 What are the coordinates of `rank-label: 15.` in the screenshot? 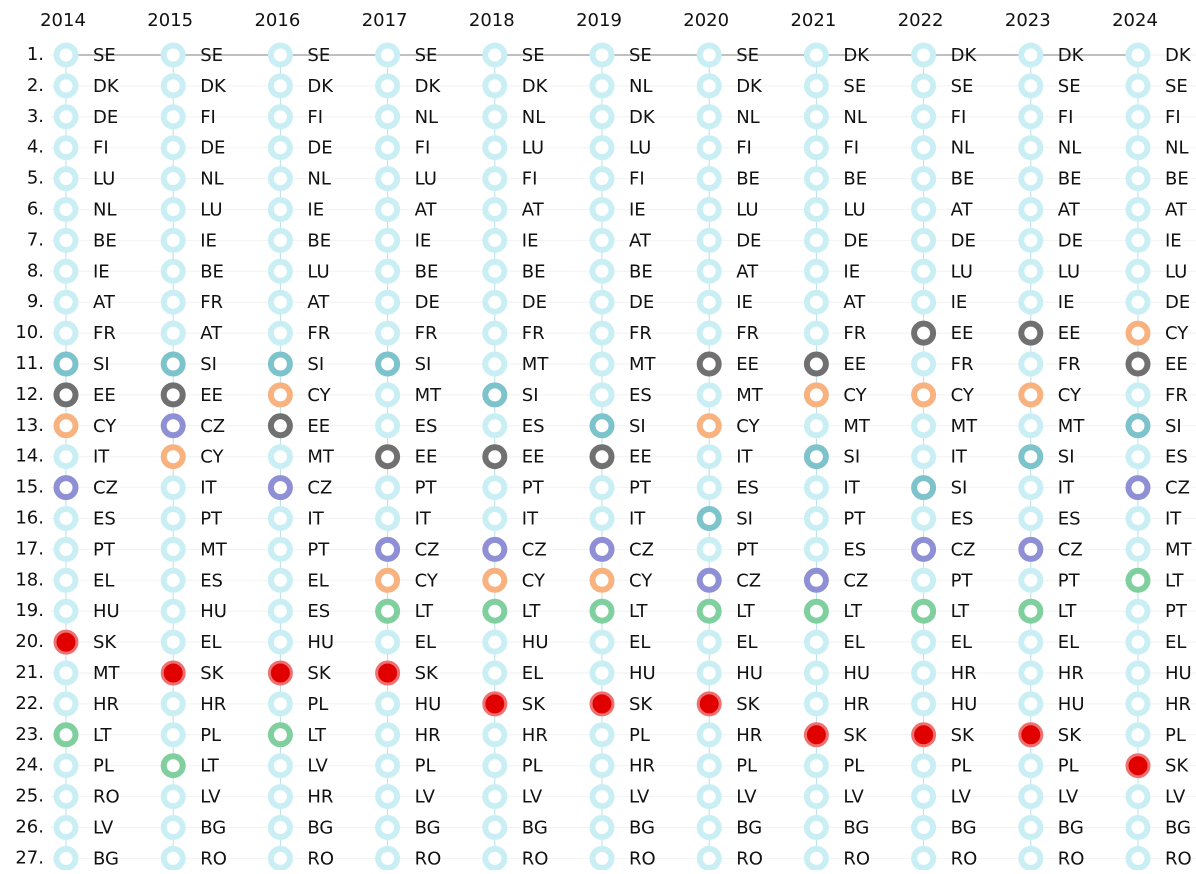 It's located at (29, 487).